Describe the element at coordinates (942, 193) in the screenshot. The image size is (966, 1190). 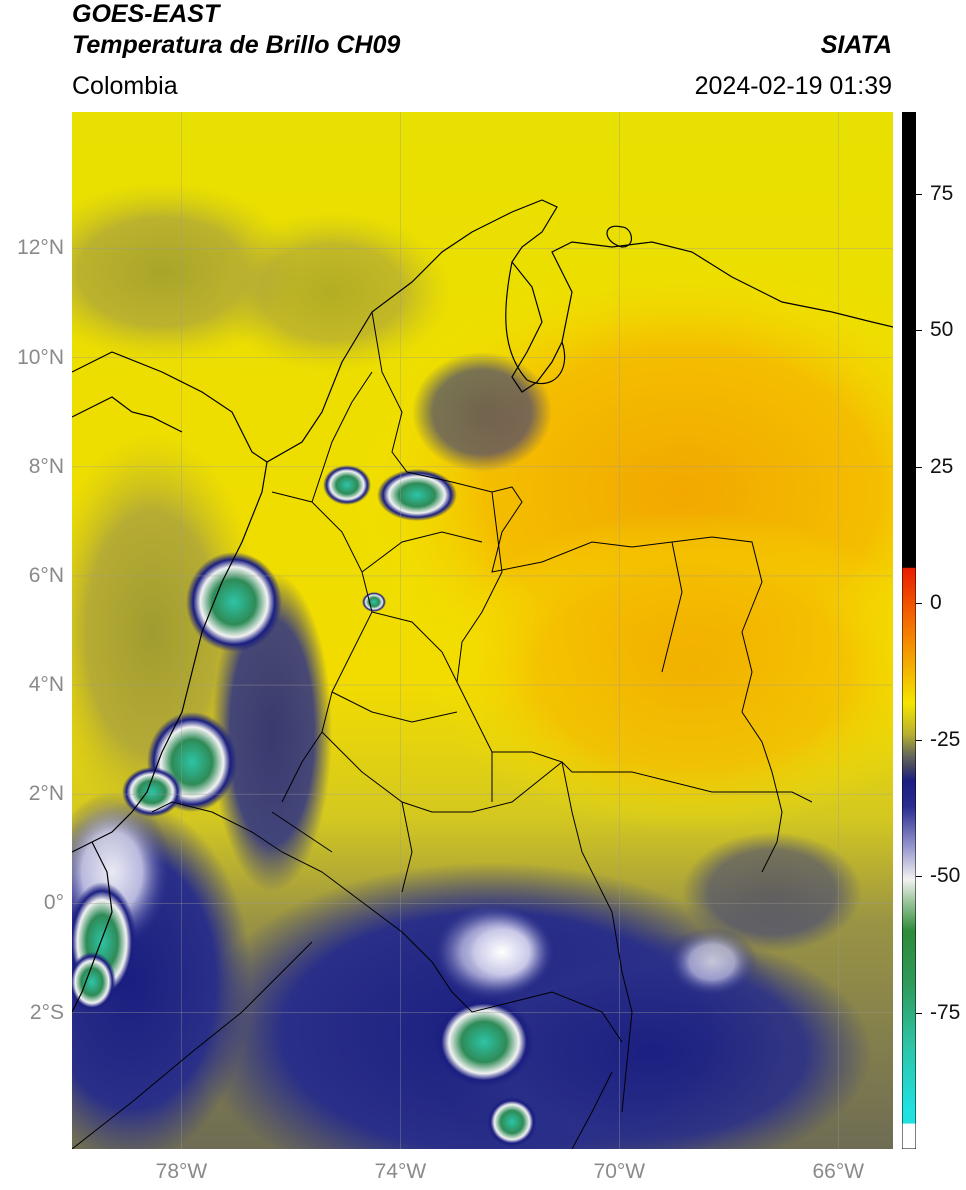
I see `colorbar-tick-label: 75` at that location.